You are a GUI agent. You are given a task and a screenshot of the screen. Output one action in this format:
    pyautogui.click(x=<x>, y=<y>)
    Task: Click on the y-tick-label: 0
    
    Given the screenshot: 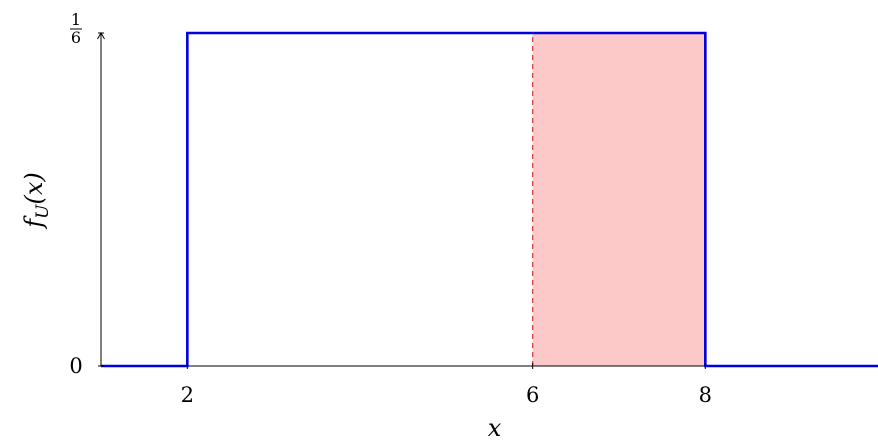 What is the action you would take?
    pyautogui.click(x=75, y=366)
    